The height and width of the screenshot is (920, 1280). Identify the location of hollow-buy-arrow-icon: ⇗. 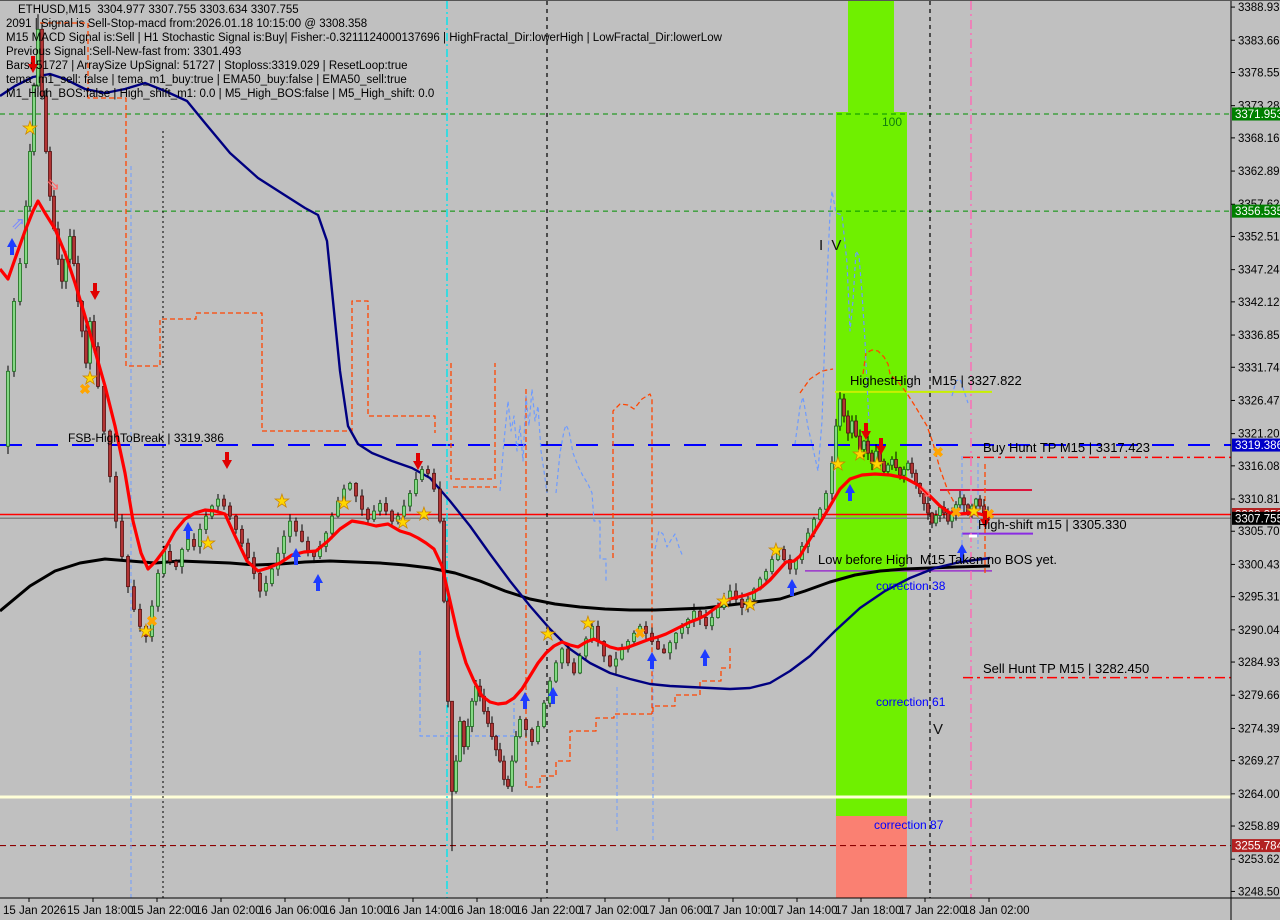
(18, 223).